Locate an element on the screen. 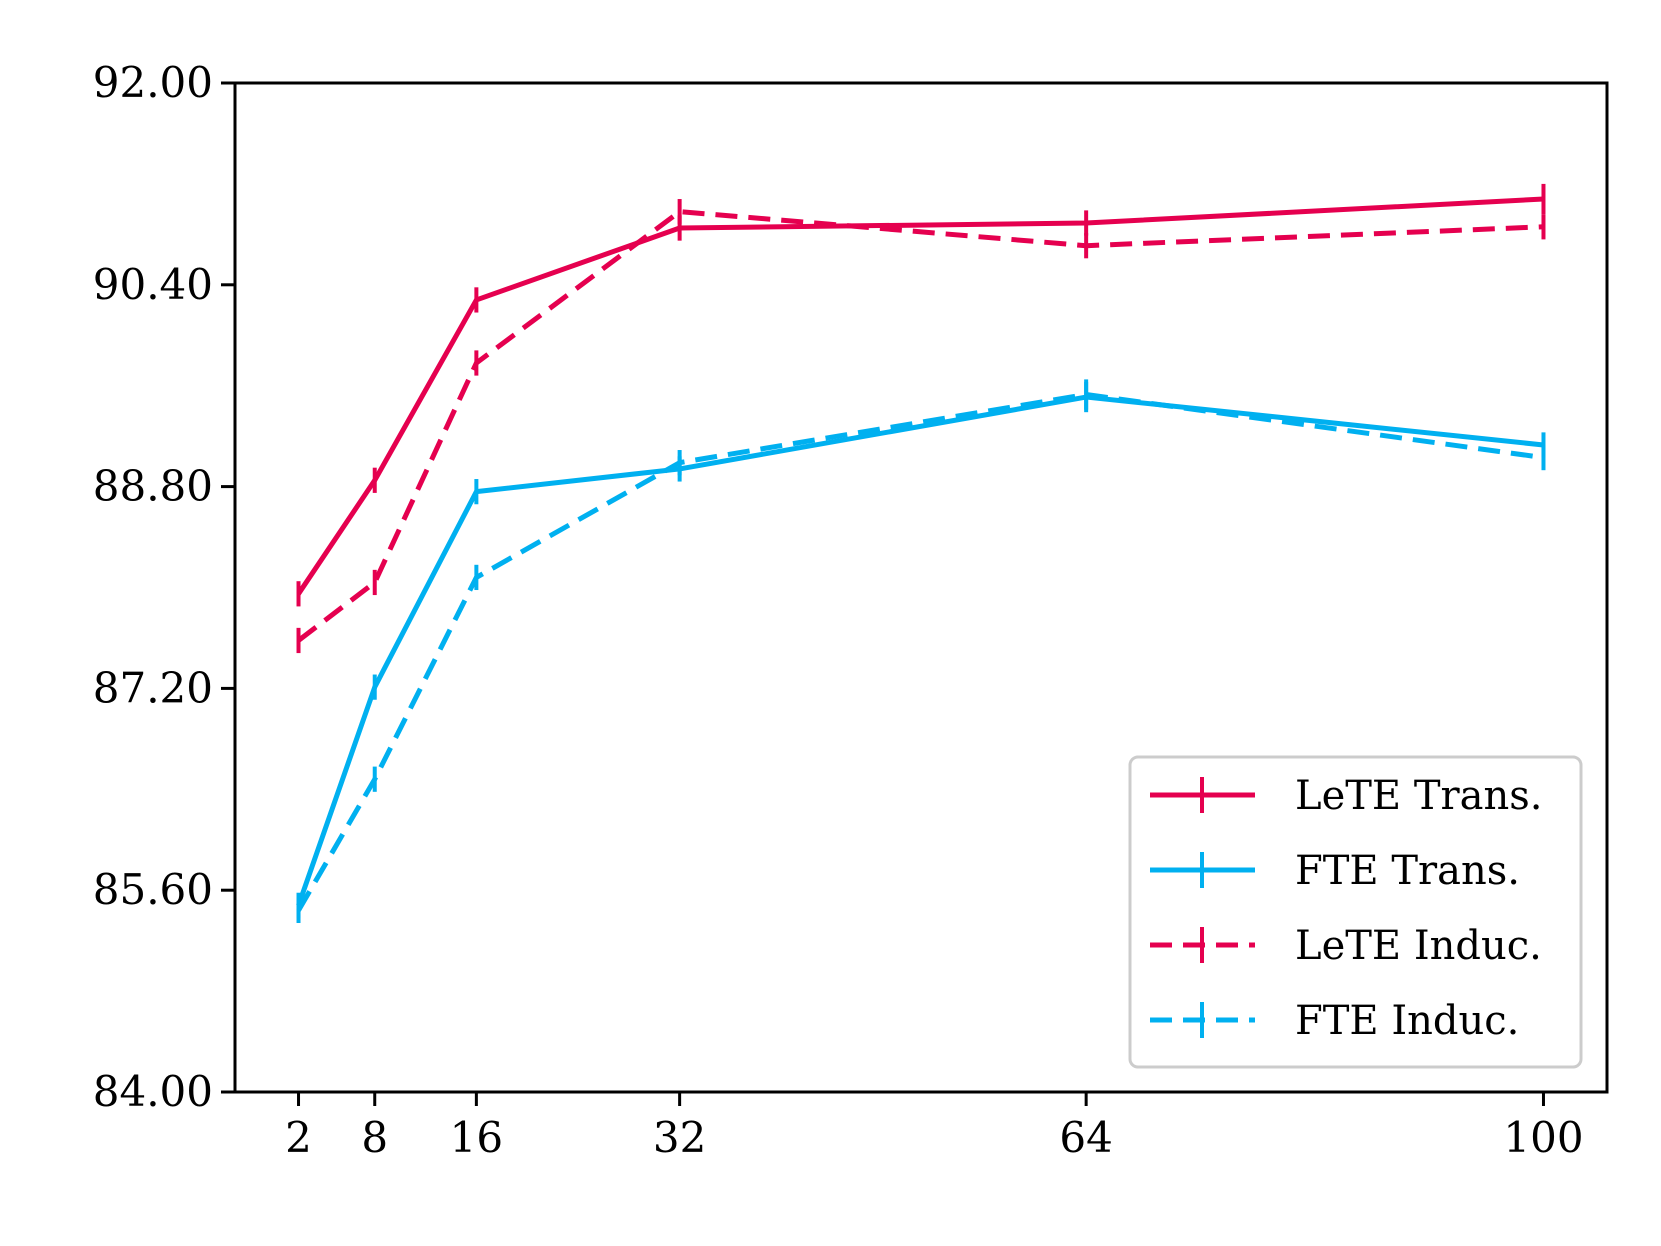 Image resolution: width=1661 pixels, height=1246 pixels. x-tick-label: 32 is located at coordinates (679, 1137).